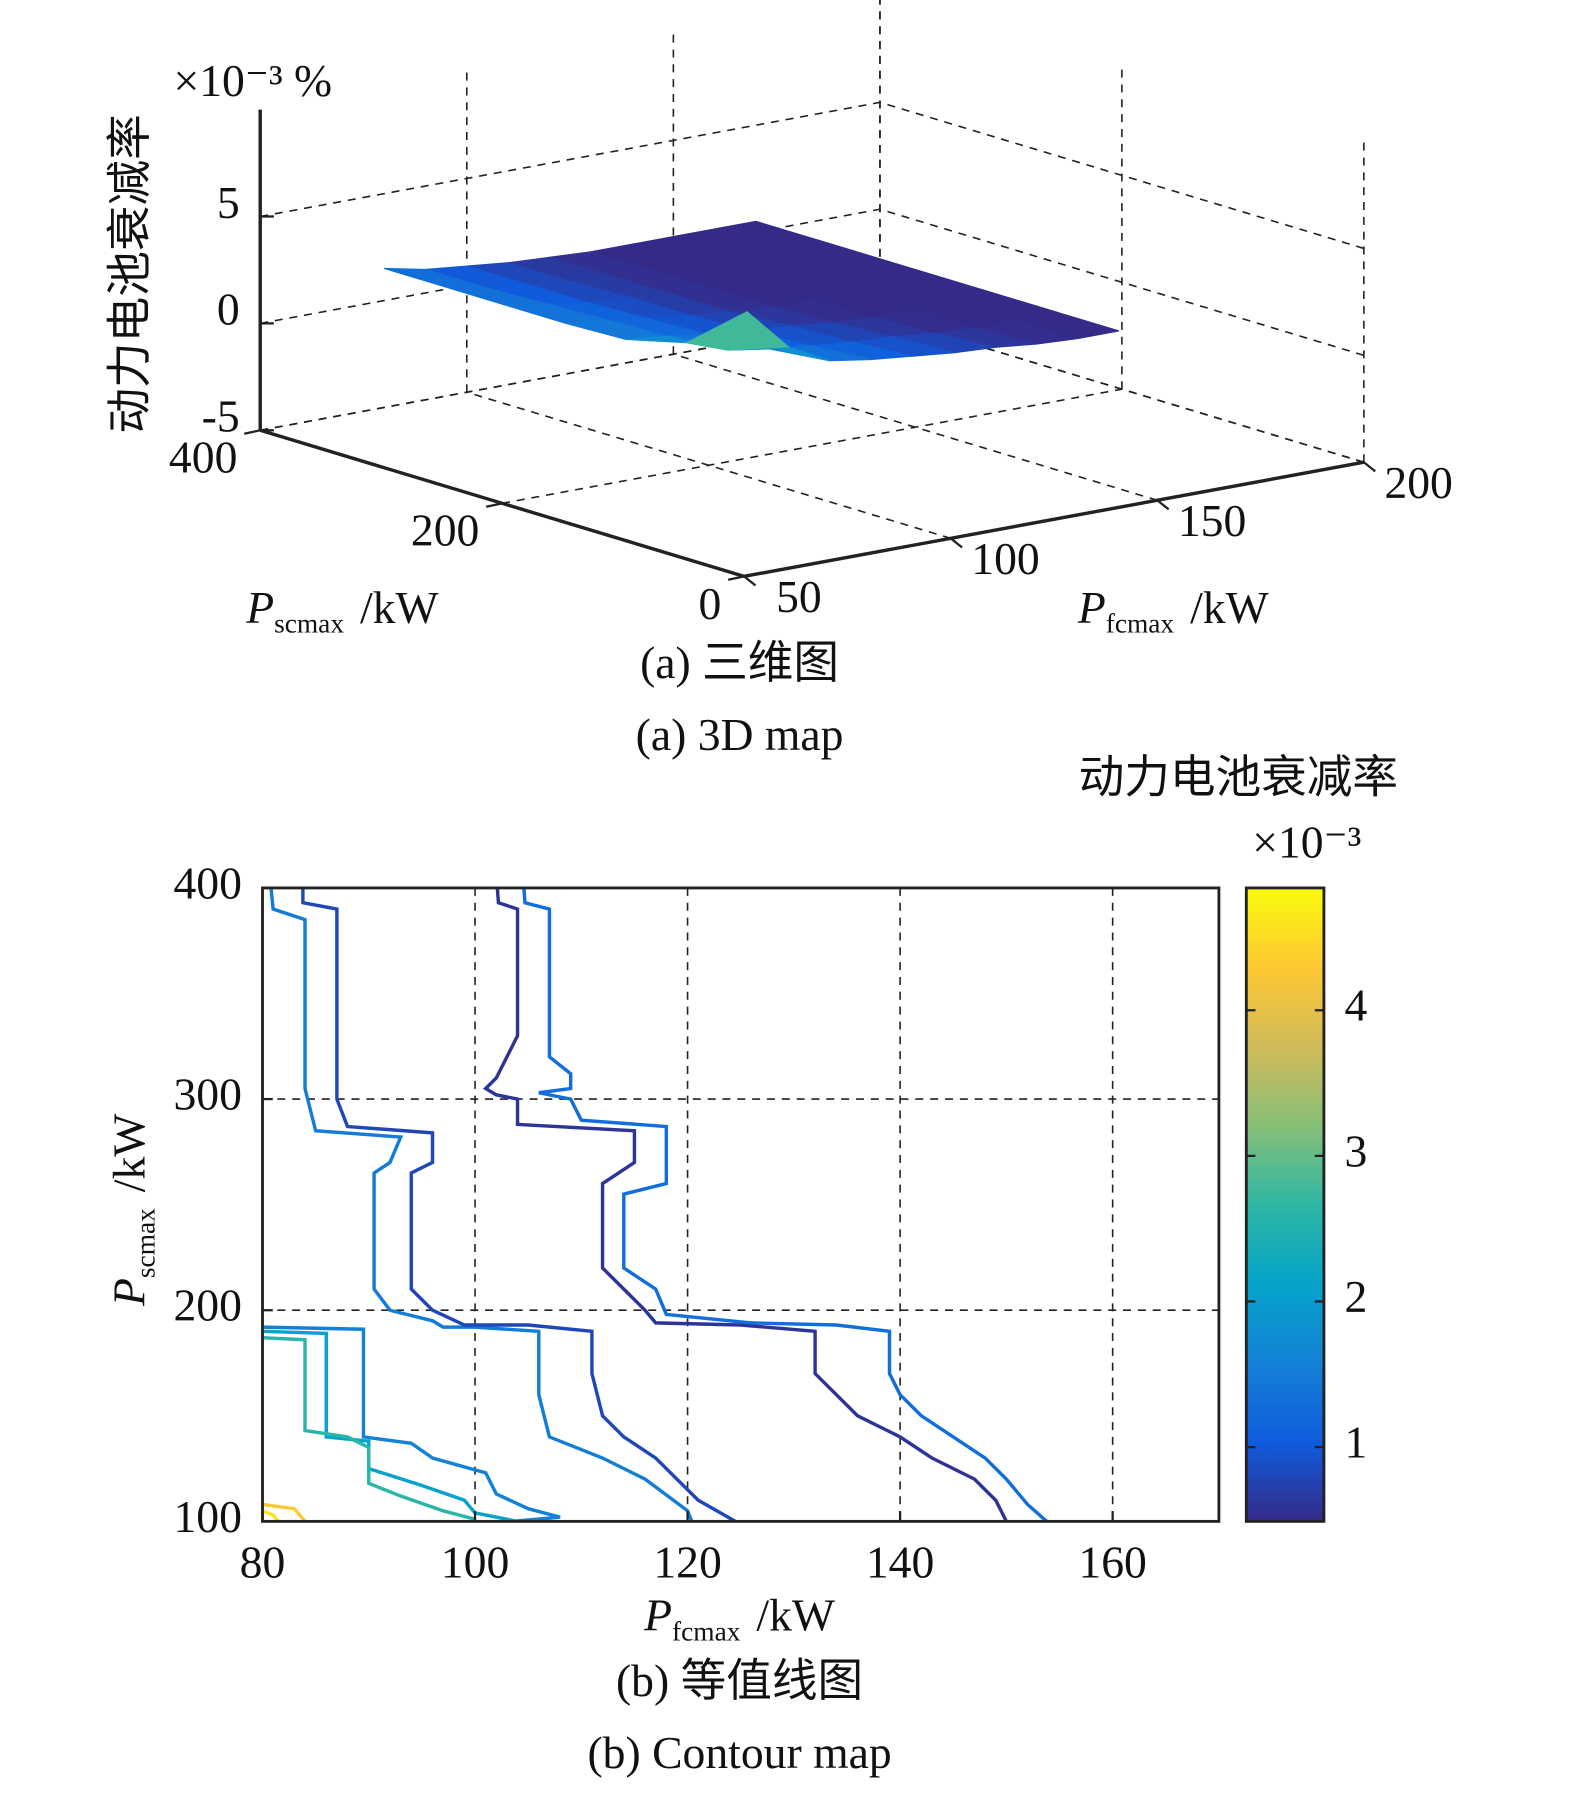 This screenshot has width=1575, height=1797. What do you see at coordinates (263, 1561) in the screenshot?
I see `x-tick-label: 80` at bounding box center [263, 1561].